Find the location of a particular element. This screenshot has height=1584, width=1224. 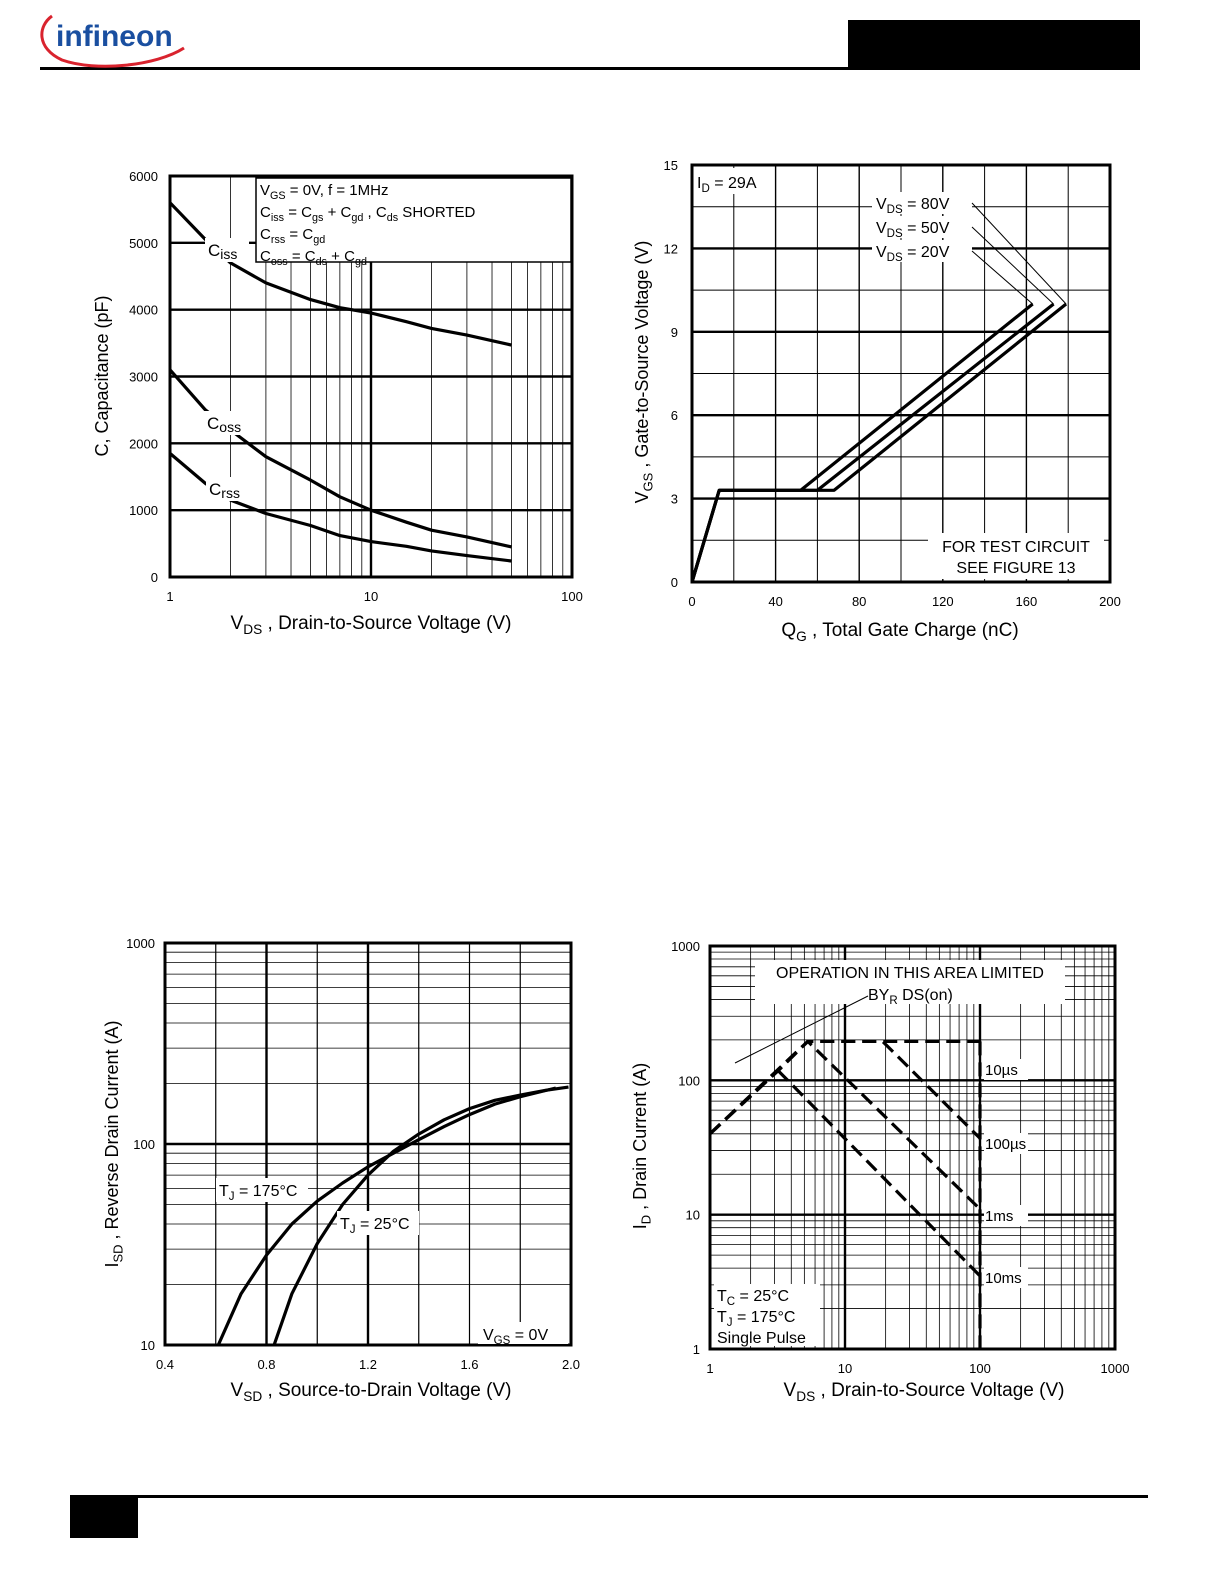

header-black-bar is located at coordinates (994, 45).